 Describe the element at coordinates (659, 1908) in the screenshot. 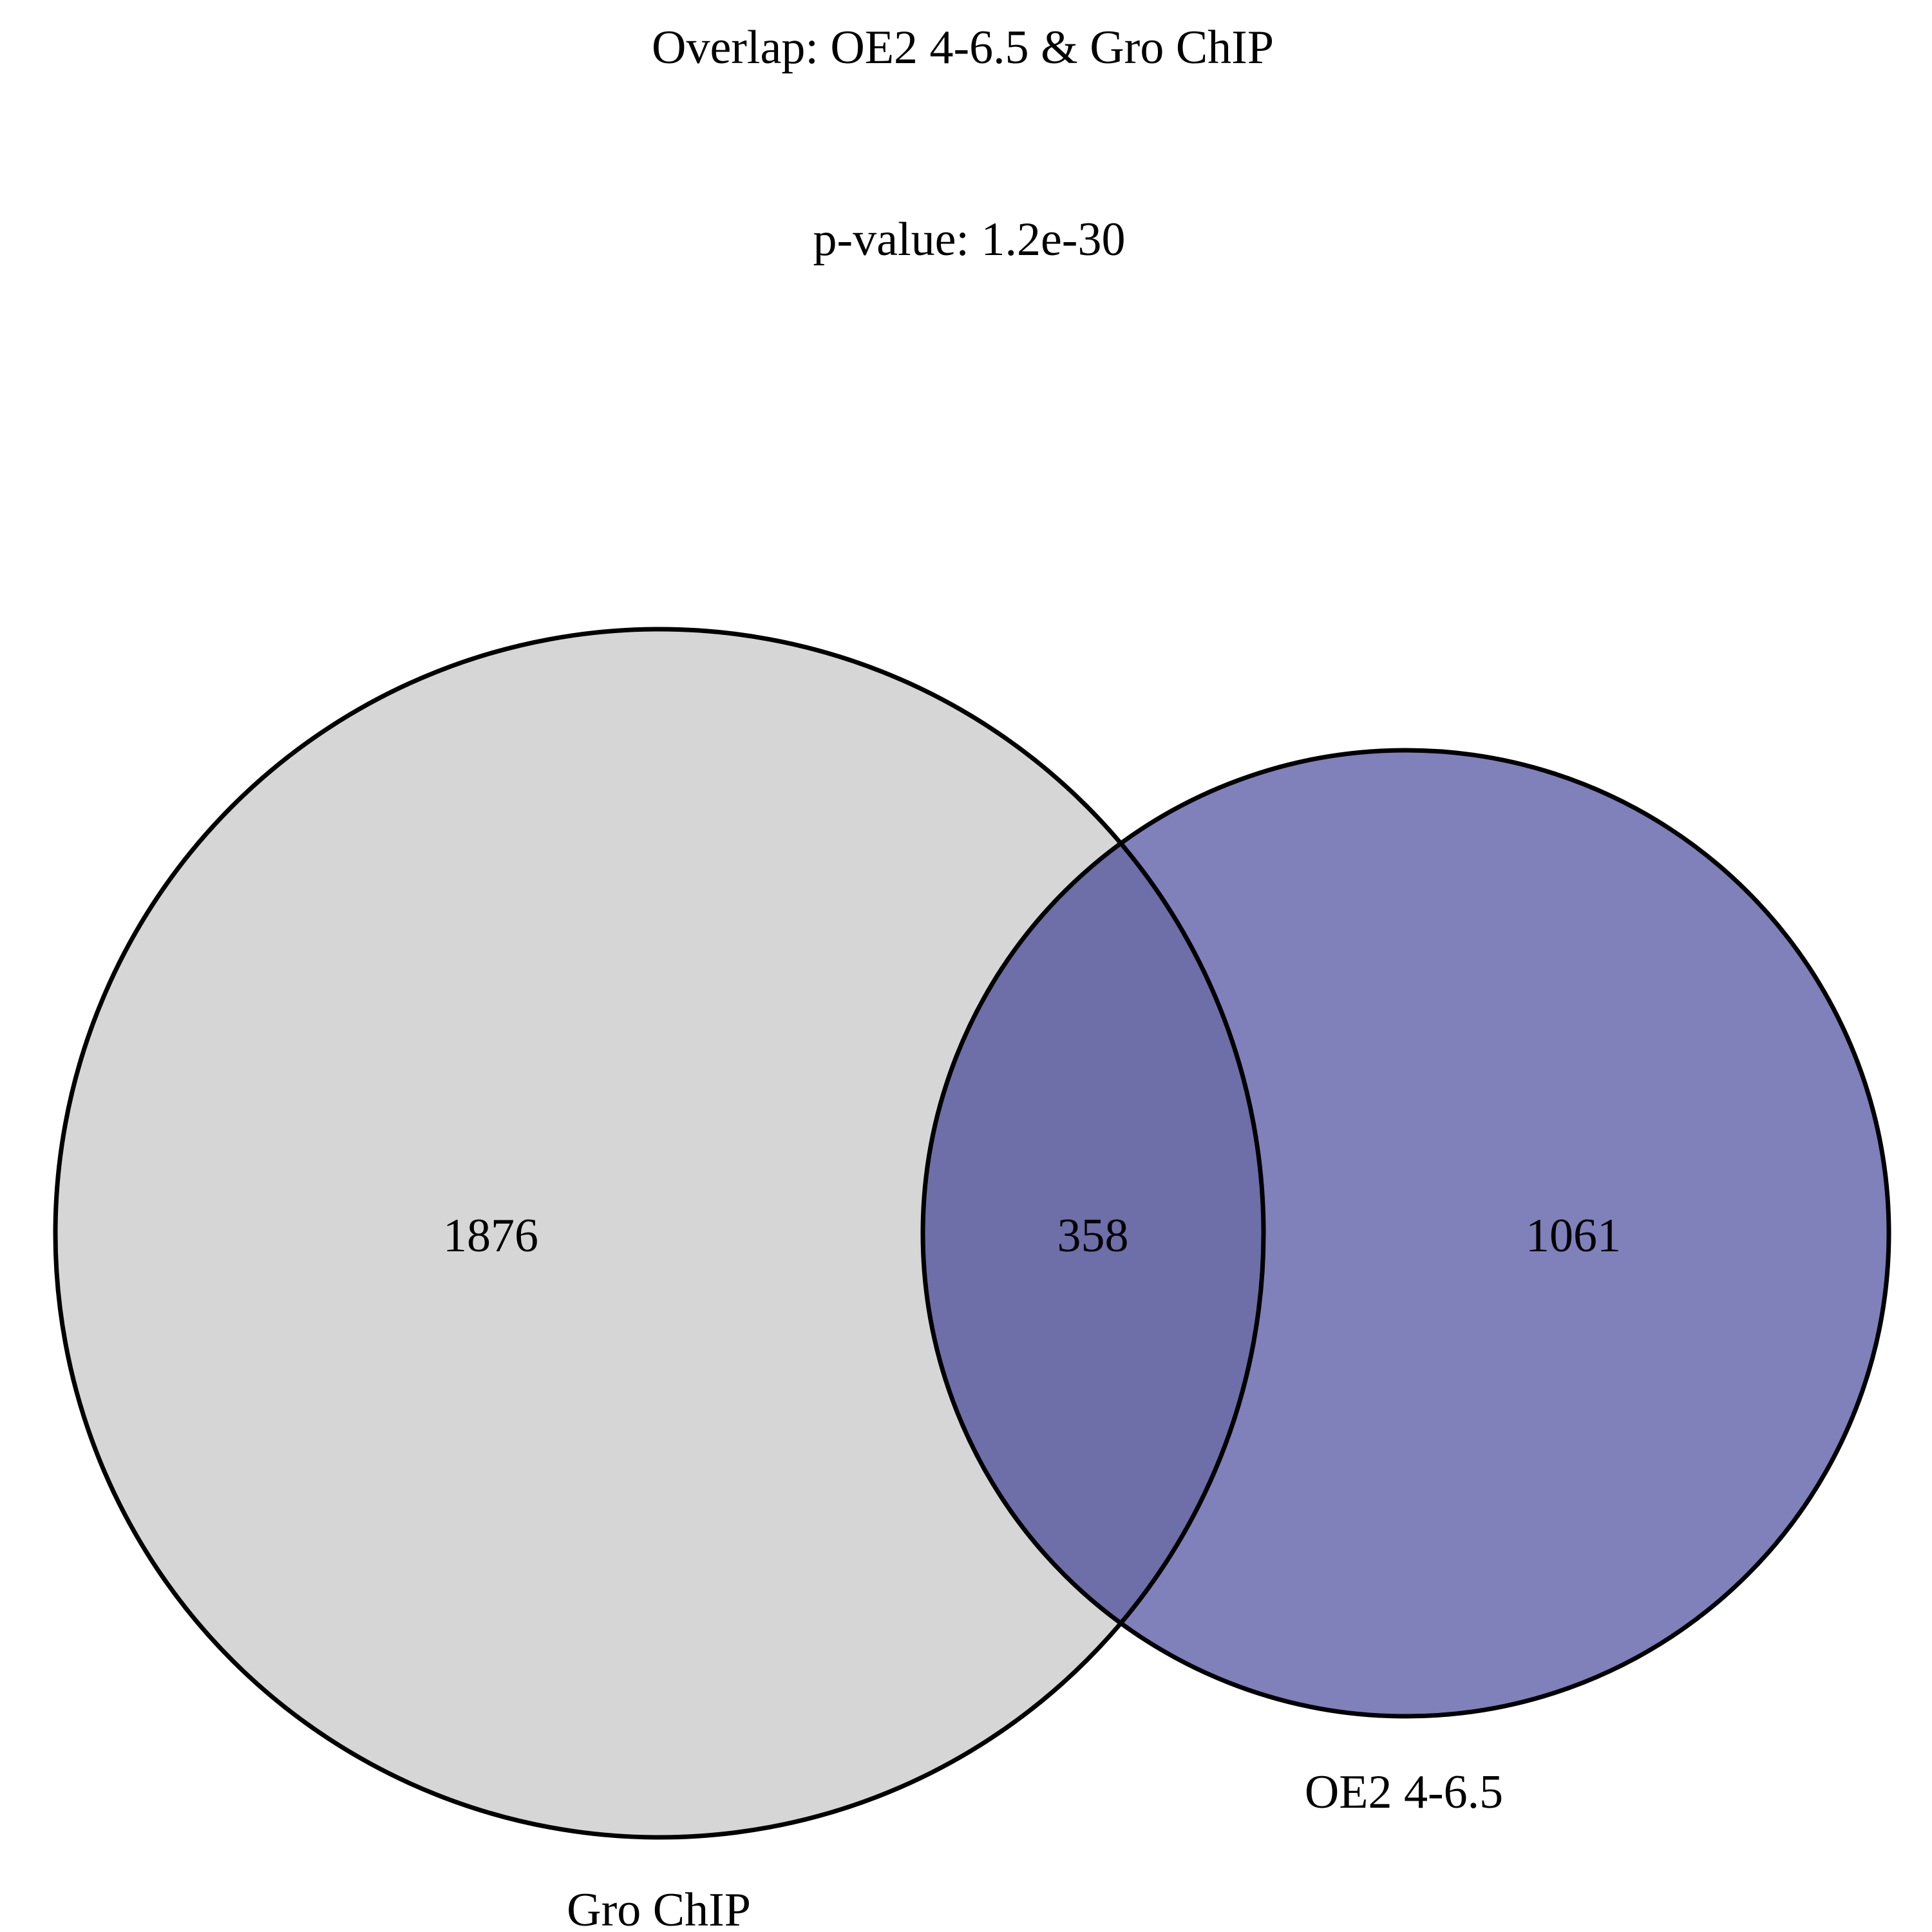

I see `gro-chip-set-label: Gro ChIP` at that location.